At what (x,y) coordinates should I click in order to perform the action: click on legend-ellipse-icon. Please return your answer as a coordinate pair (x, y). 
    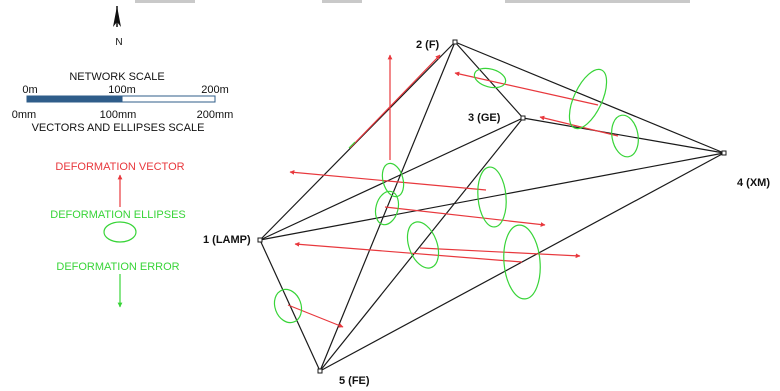
    Looking at the image, I should click on (120, 232).